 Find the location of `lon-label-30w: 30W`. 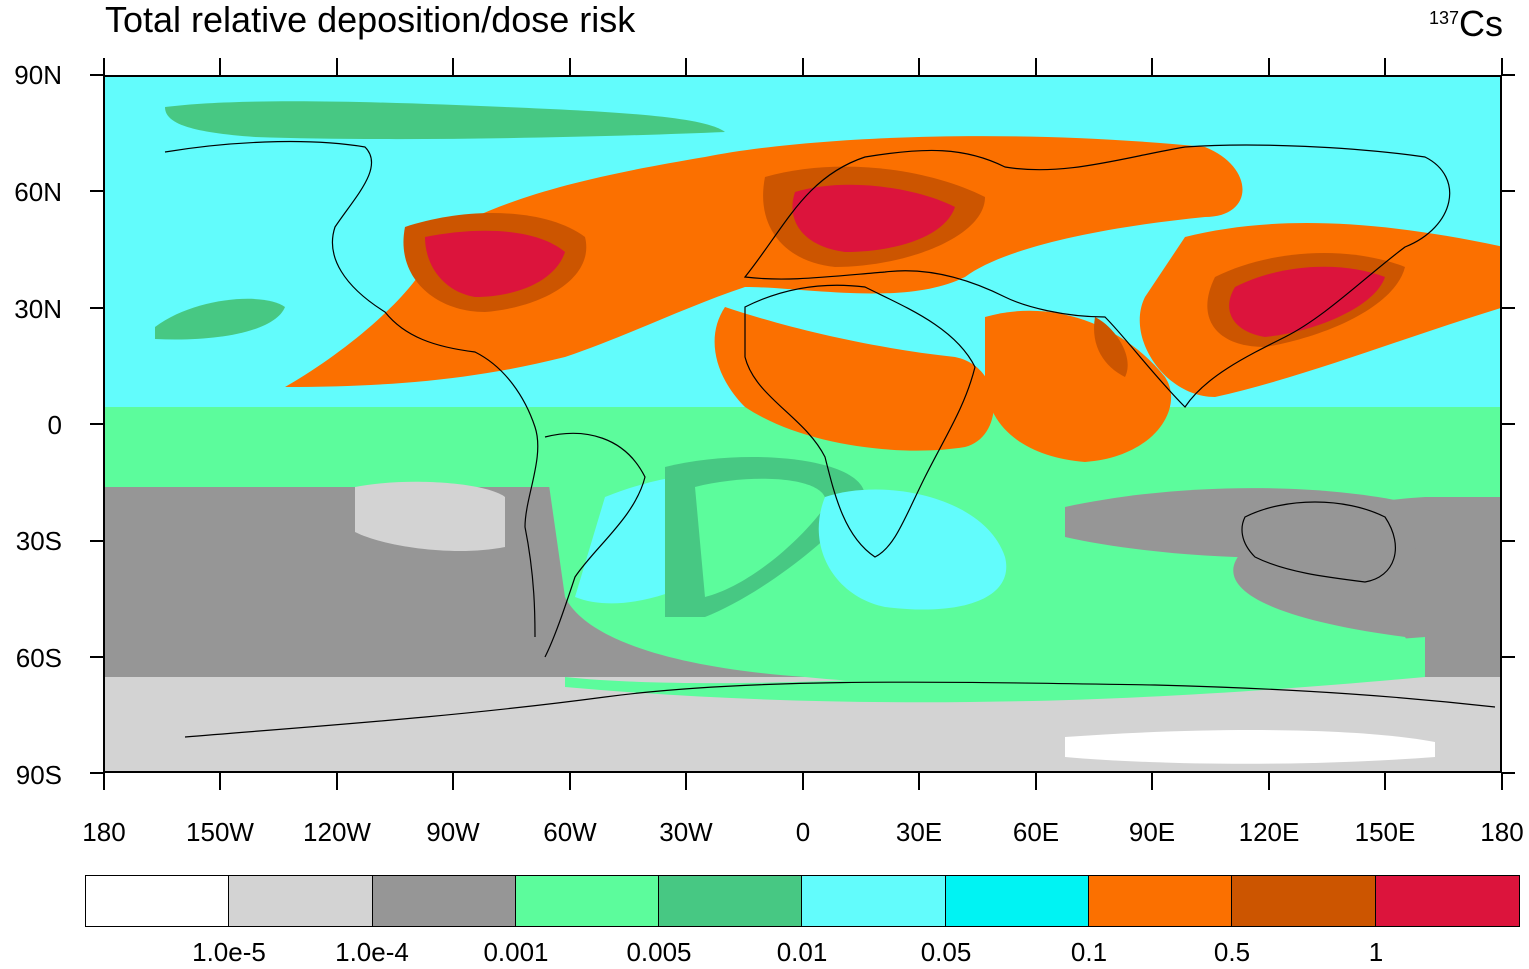

lon-label-30w: 30W is located at coordinates (686, 832).